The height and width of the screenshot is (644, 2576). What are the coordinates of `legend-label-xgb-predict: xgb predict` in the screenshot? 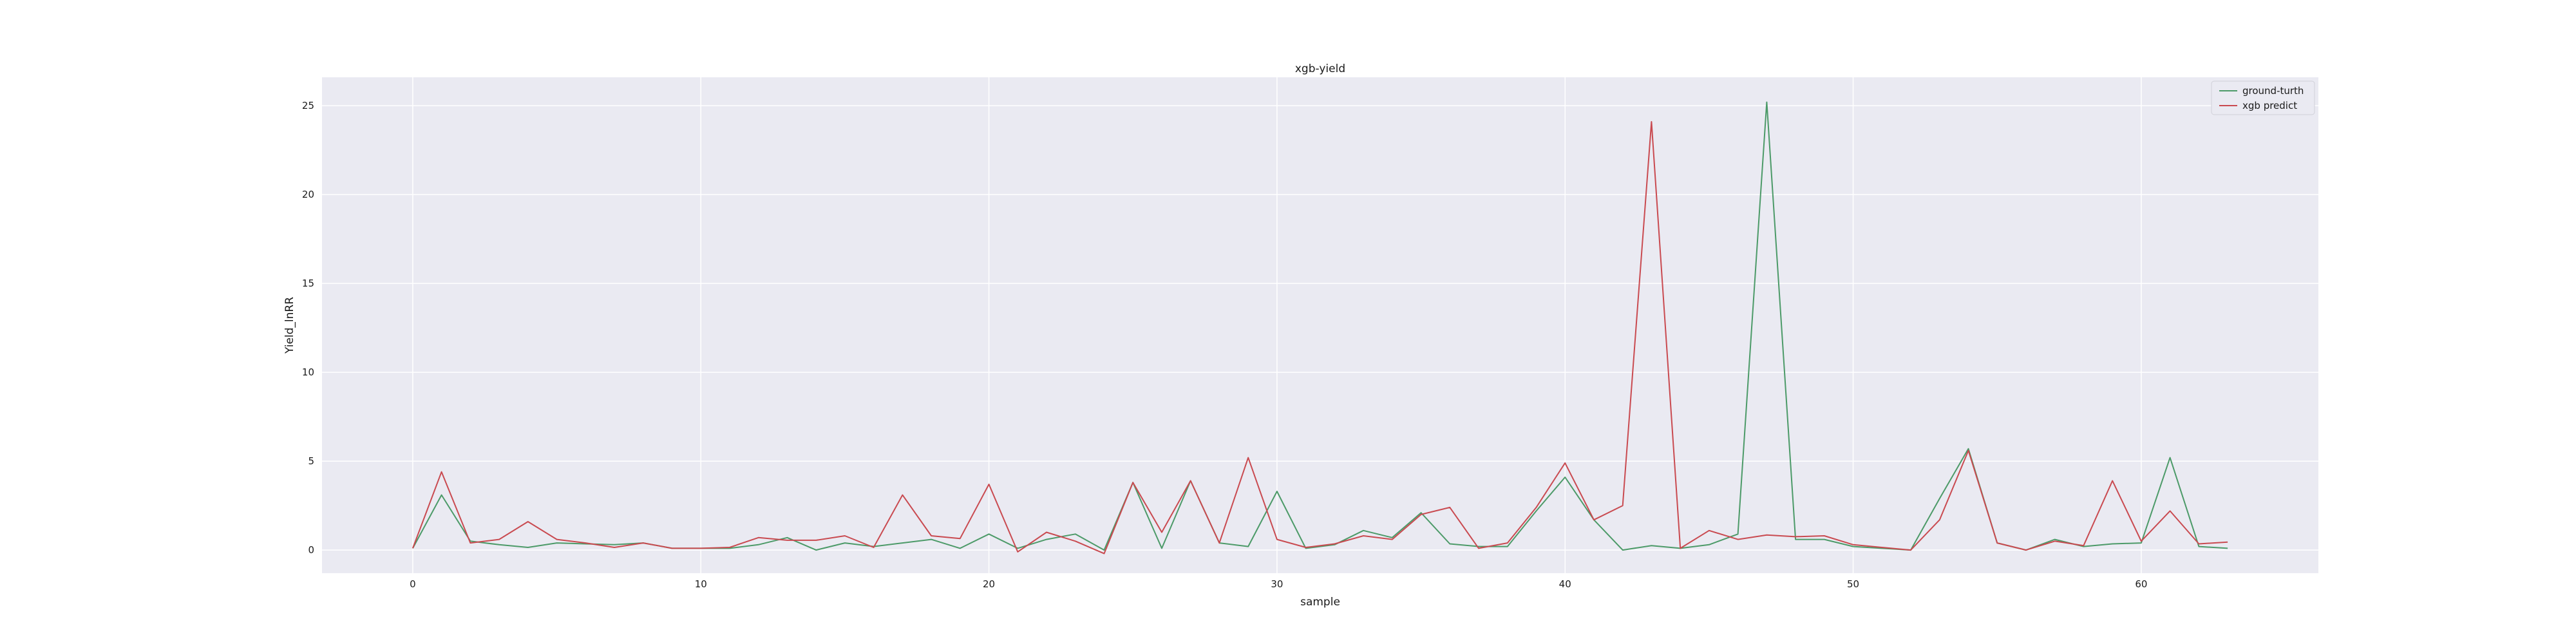 It's located at (2269, 105).